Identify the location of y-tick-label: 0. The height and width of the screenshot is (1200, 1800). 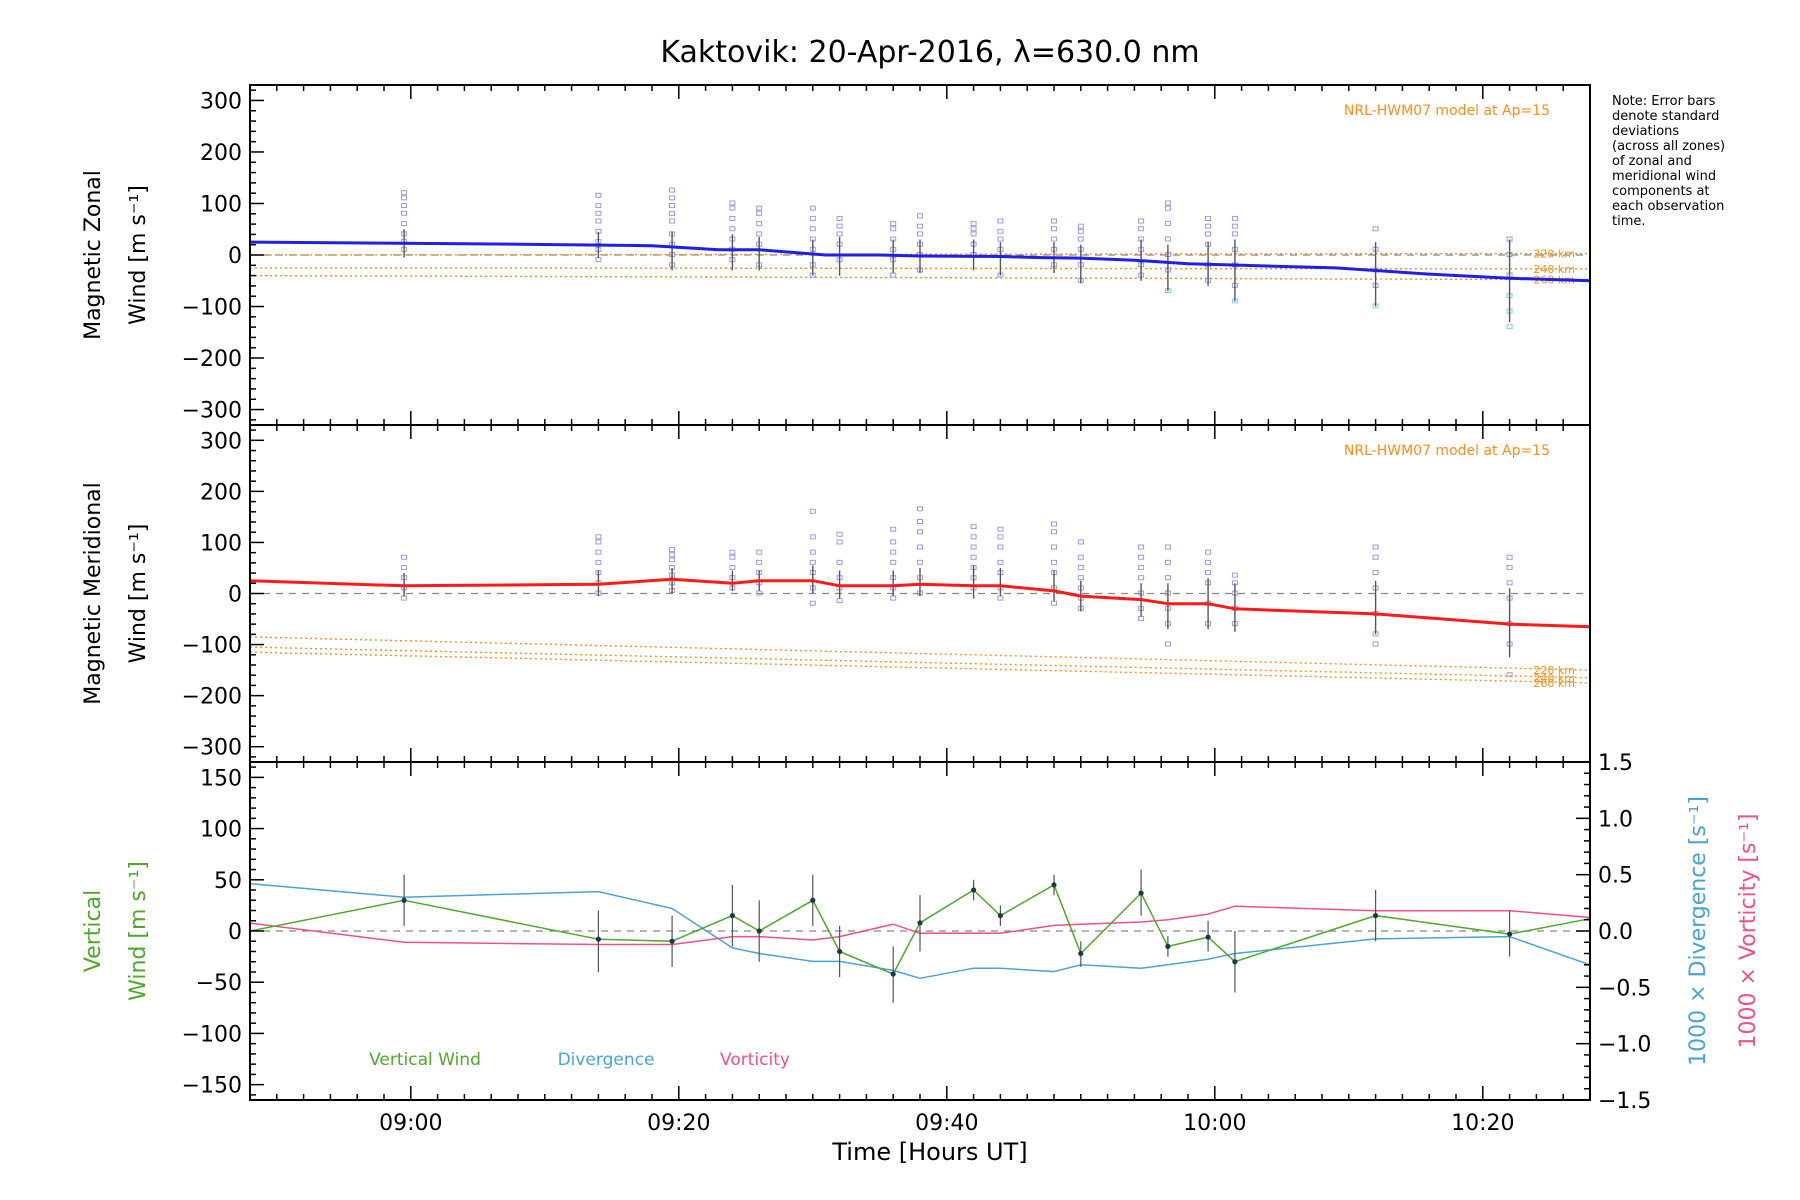
(235, 932).